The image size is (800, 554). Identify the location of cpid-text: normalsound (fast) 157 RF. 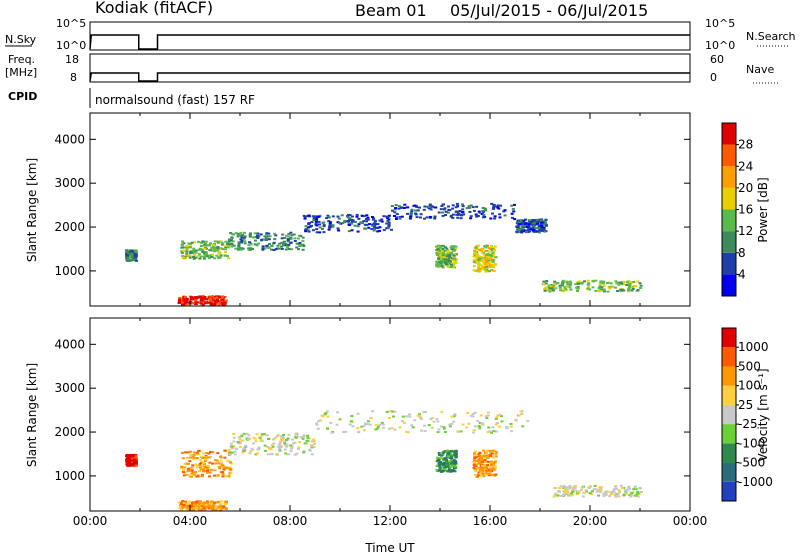
(175, 100).